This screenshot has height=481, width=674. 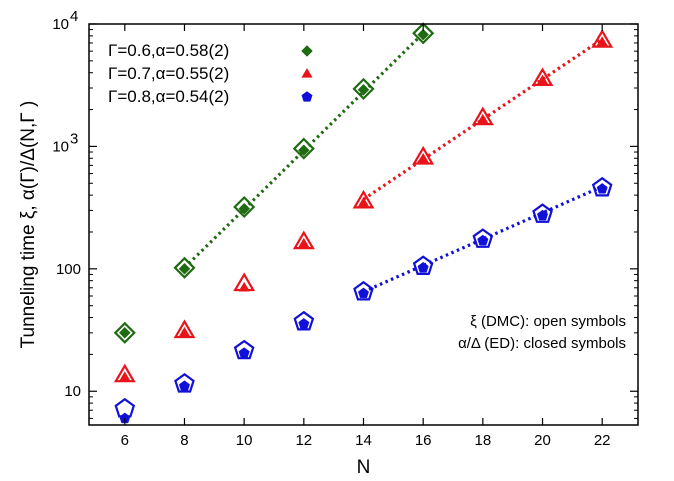 What do you see at coordinates (602, 440) in the screenshot?
I see `x-tick-label: 22` at bounding box center [602, 440].